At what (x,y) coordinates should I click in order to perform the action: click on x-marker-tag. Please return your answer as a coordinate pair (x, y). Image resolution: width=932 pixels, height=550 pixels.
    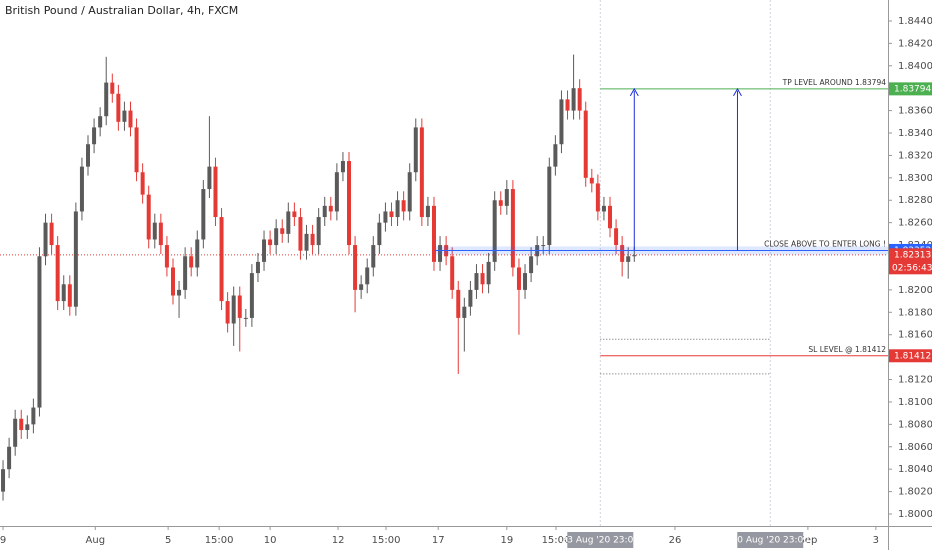
    Looking at the image, I should click on (600, 540).